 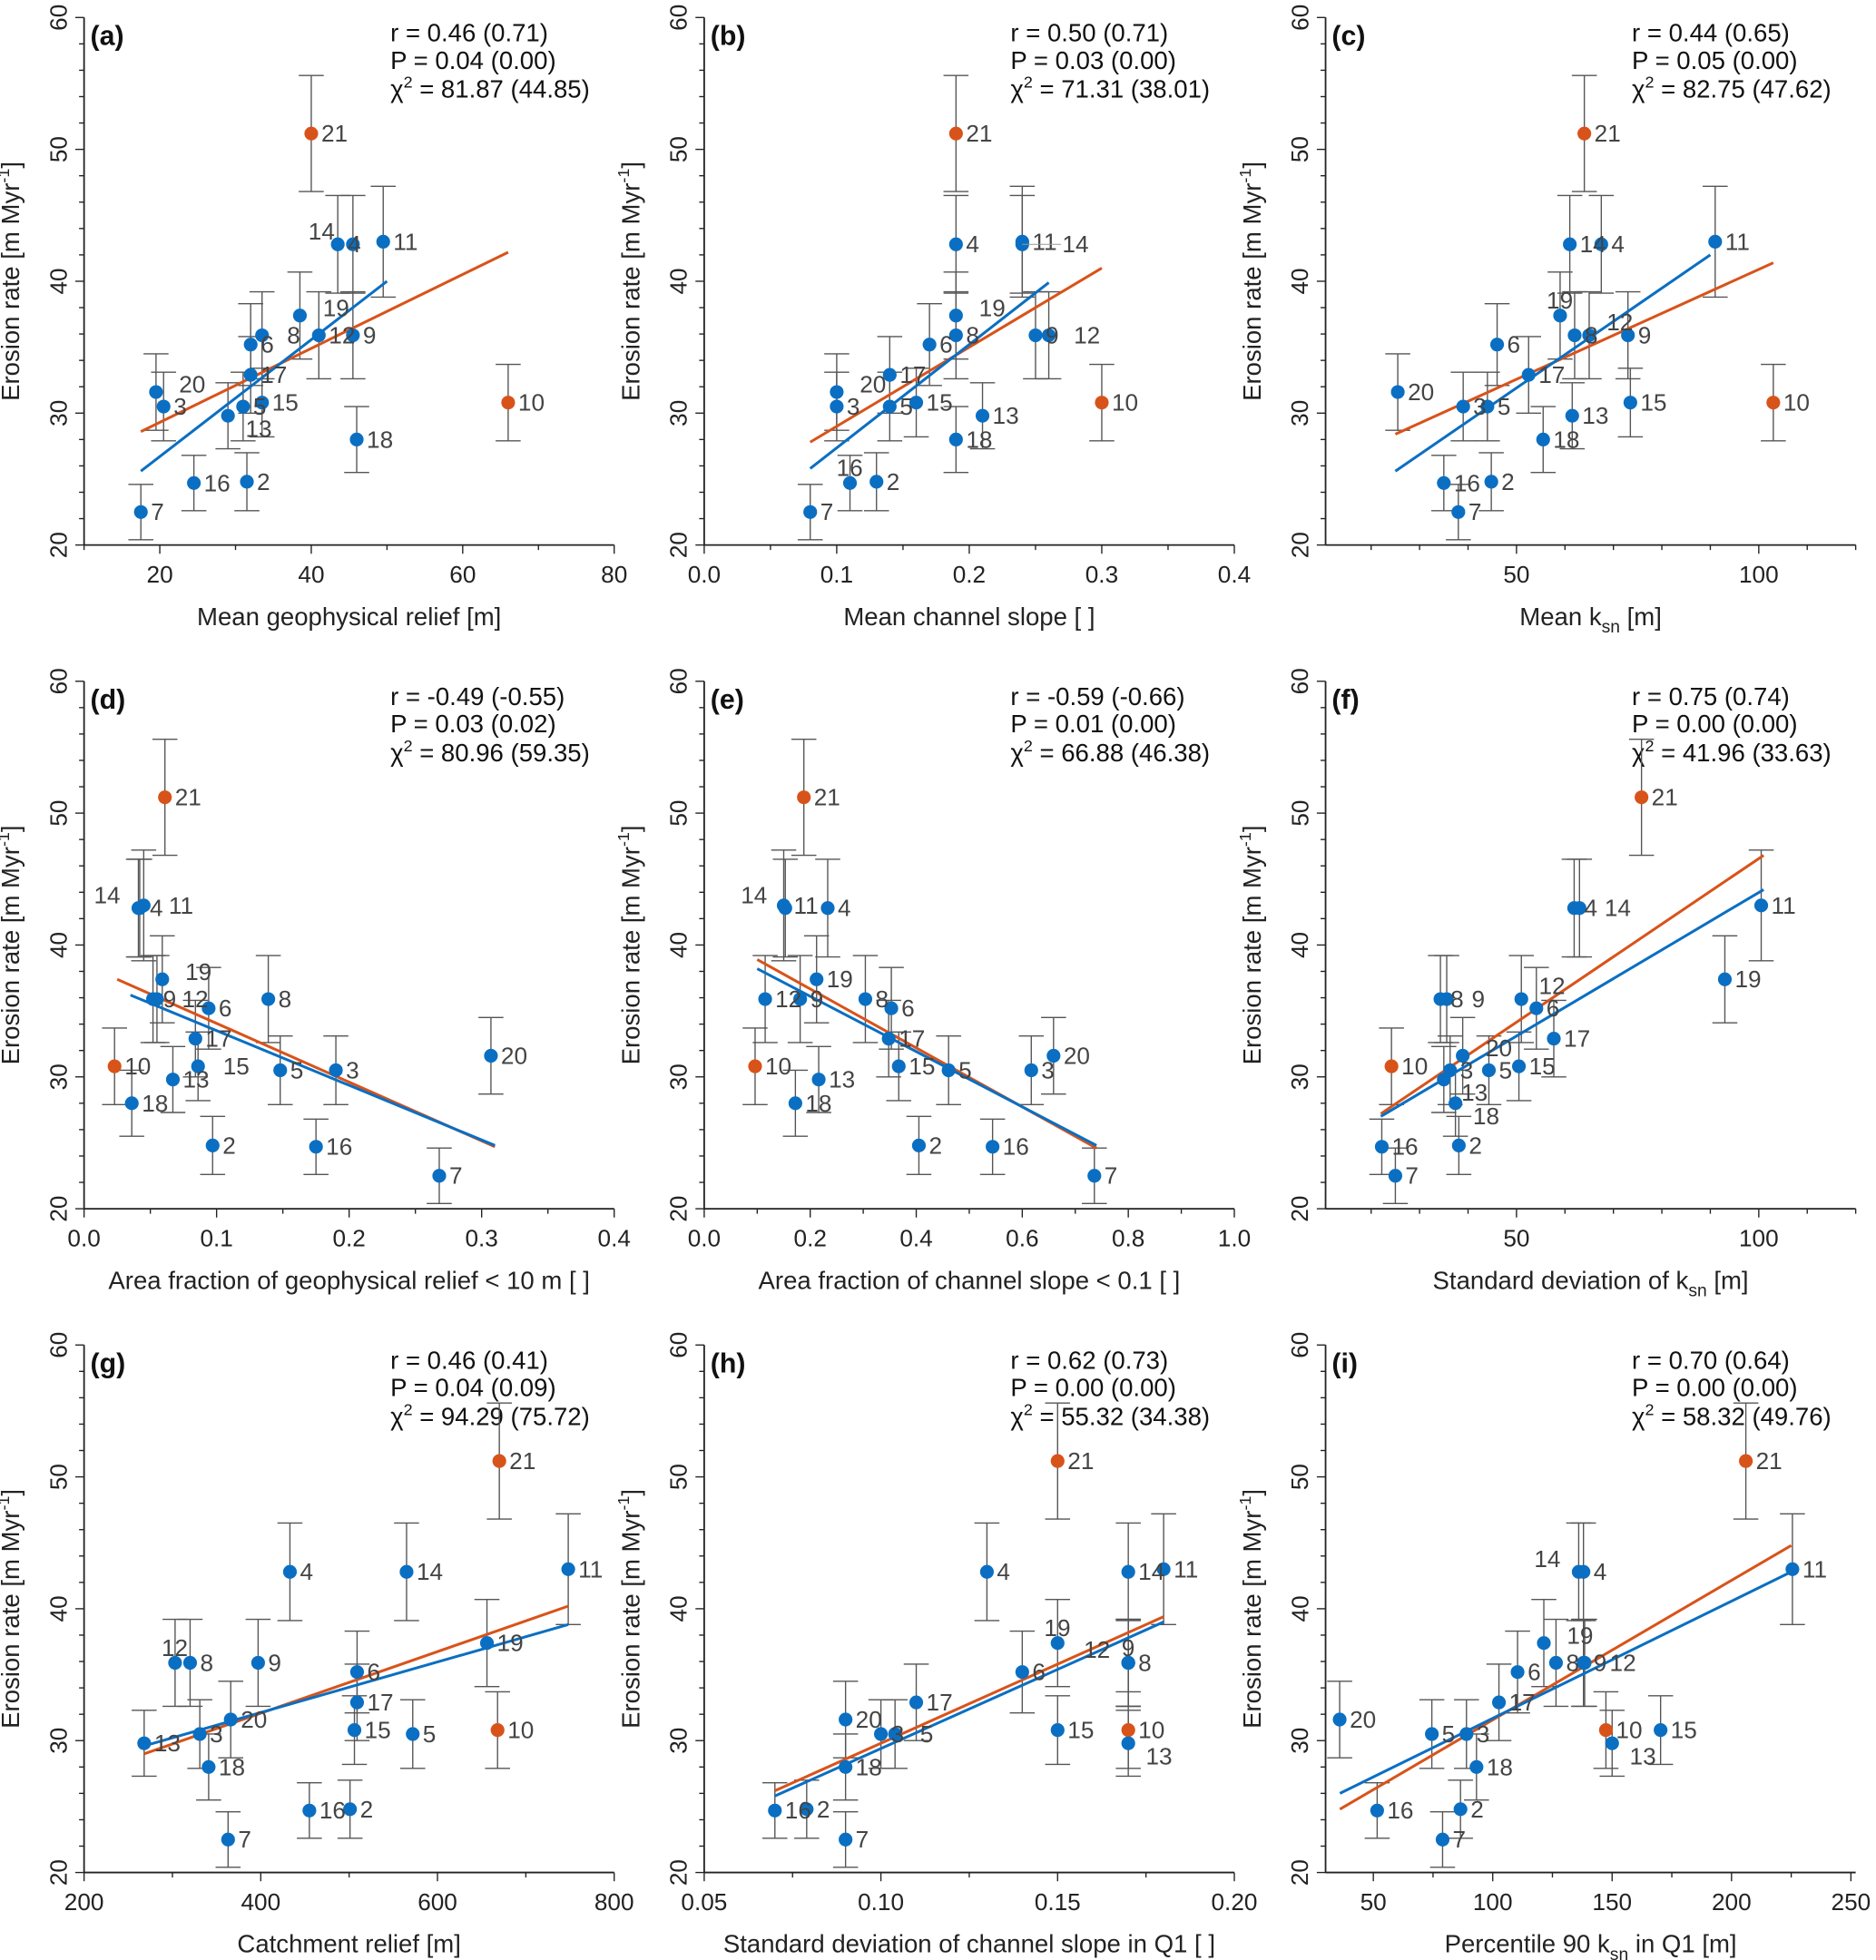 I want to click on stat-r: r = -0.49 (-0.55), so click(x=478, y=696).